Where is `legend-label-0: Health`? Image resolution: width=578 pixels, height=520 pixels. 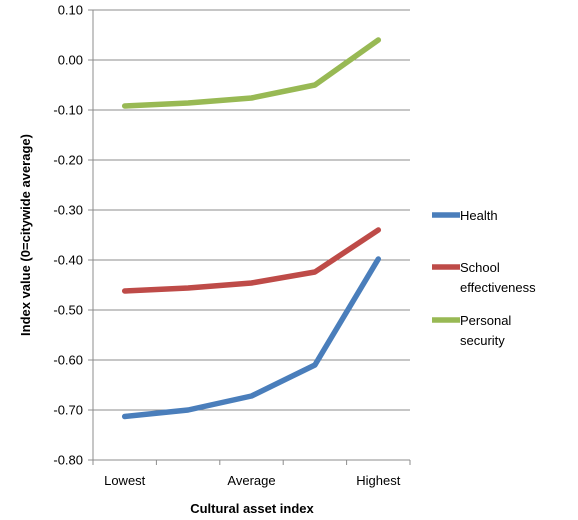
legend-label-0: Health is located at coordinates (479, 215).